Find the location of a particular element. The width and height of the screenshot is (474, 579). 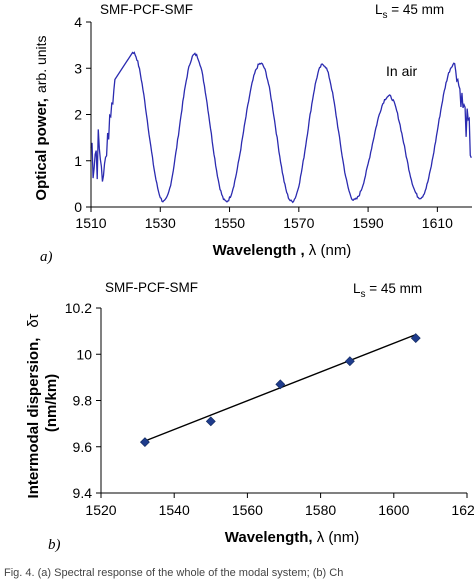

chart-a-xtick-label: 1530 is located at coordinates (160, 223).